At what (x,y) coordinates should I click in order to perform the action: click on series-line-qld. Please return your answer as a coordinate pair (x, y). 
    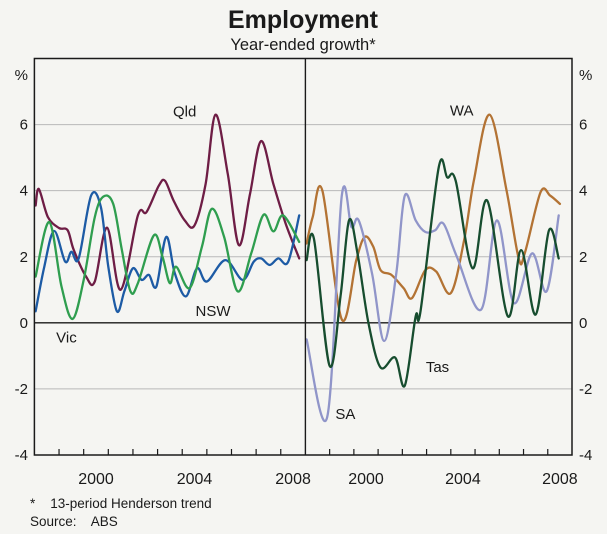
    Looking at the image, I should click on (167, 202).